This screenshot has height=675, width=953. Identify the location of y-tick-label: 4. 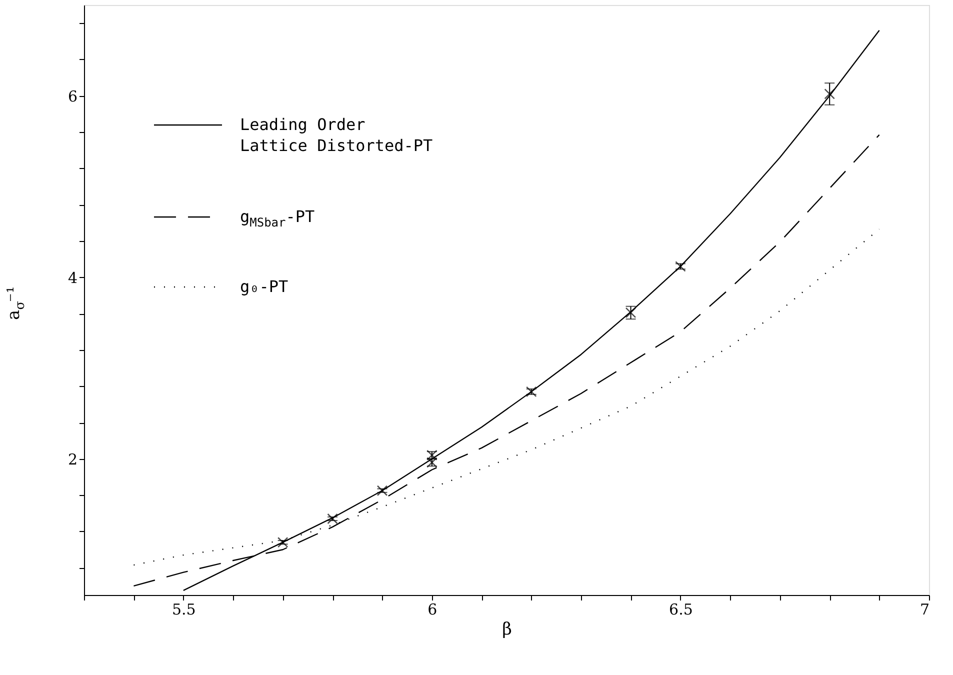
(73, 277).